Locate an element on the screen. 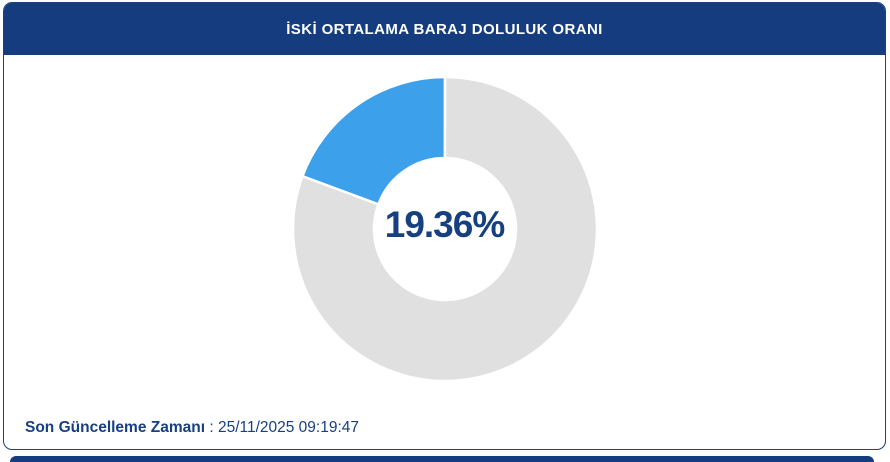  card-title: İSKİ ORTALAMA BARAJ DOLULUK ORANI is located at coordinates (444, 29).